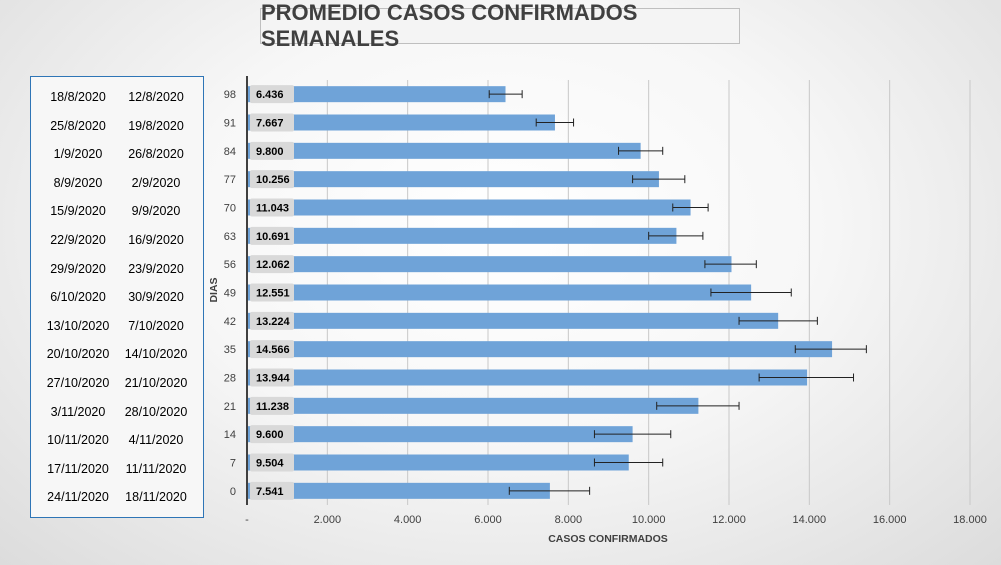 The width and height of the screenshot is (1001, 565). Describe the element at coordinates (569, 520) in the screenshot. I see `x-tick-label: 8.000` at that location.